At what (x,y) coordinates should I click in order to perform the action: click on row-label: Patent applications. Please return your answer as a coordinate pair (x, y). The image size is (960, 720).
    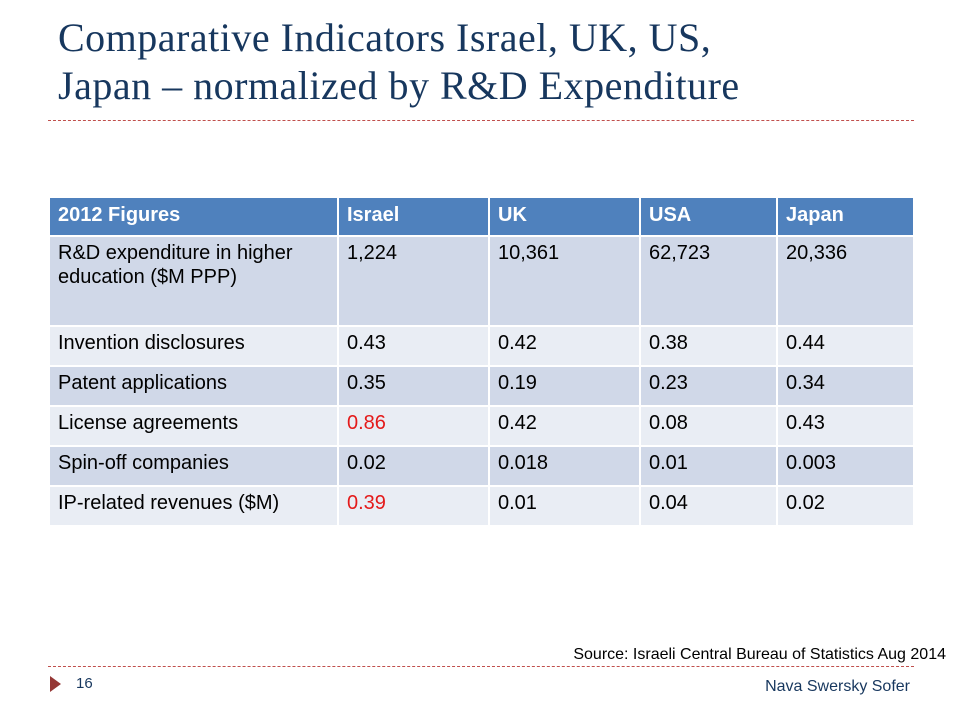
    Looking at the image, I should click on (193, 386).